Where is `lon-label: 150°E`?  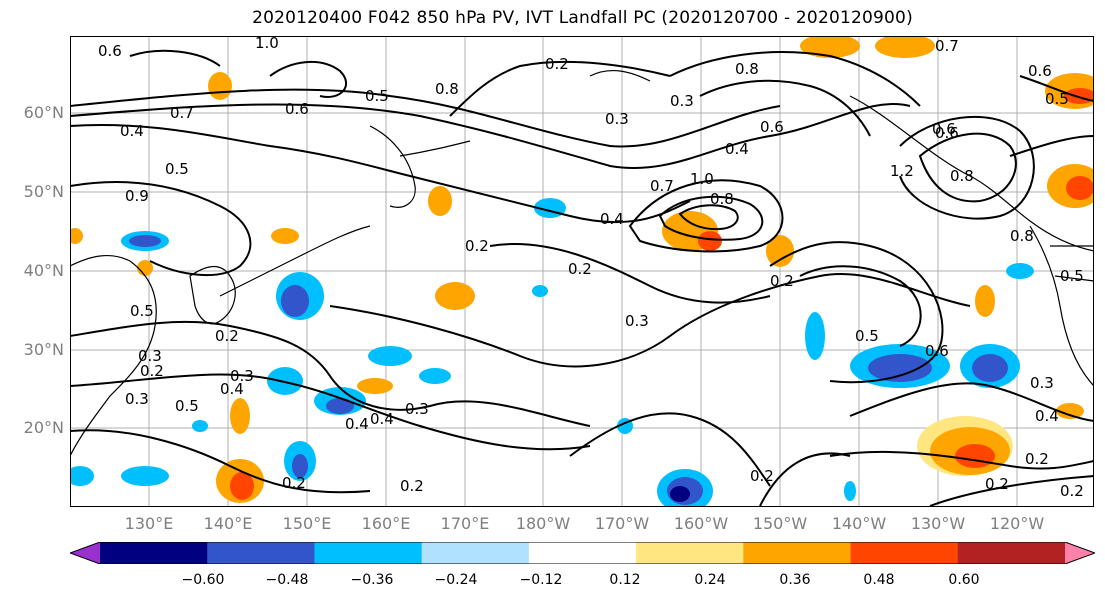
lon-label: 150°E is located at coordinates (307, 523).